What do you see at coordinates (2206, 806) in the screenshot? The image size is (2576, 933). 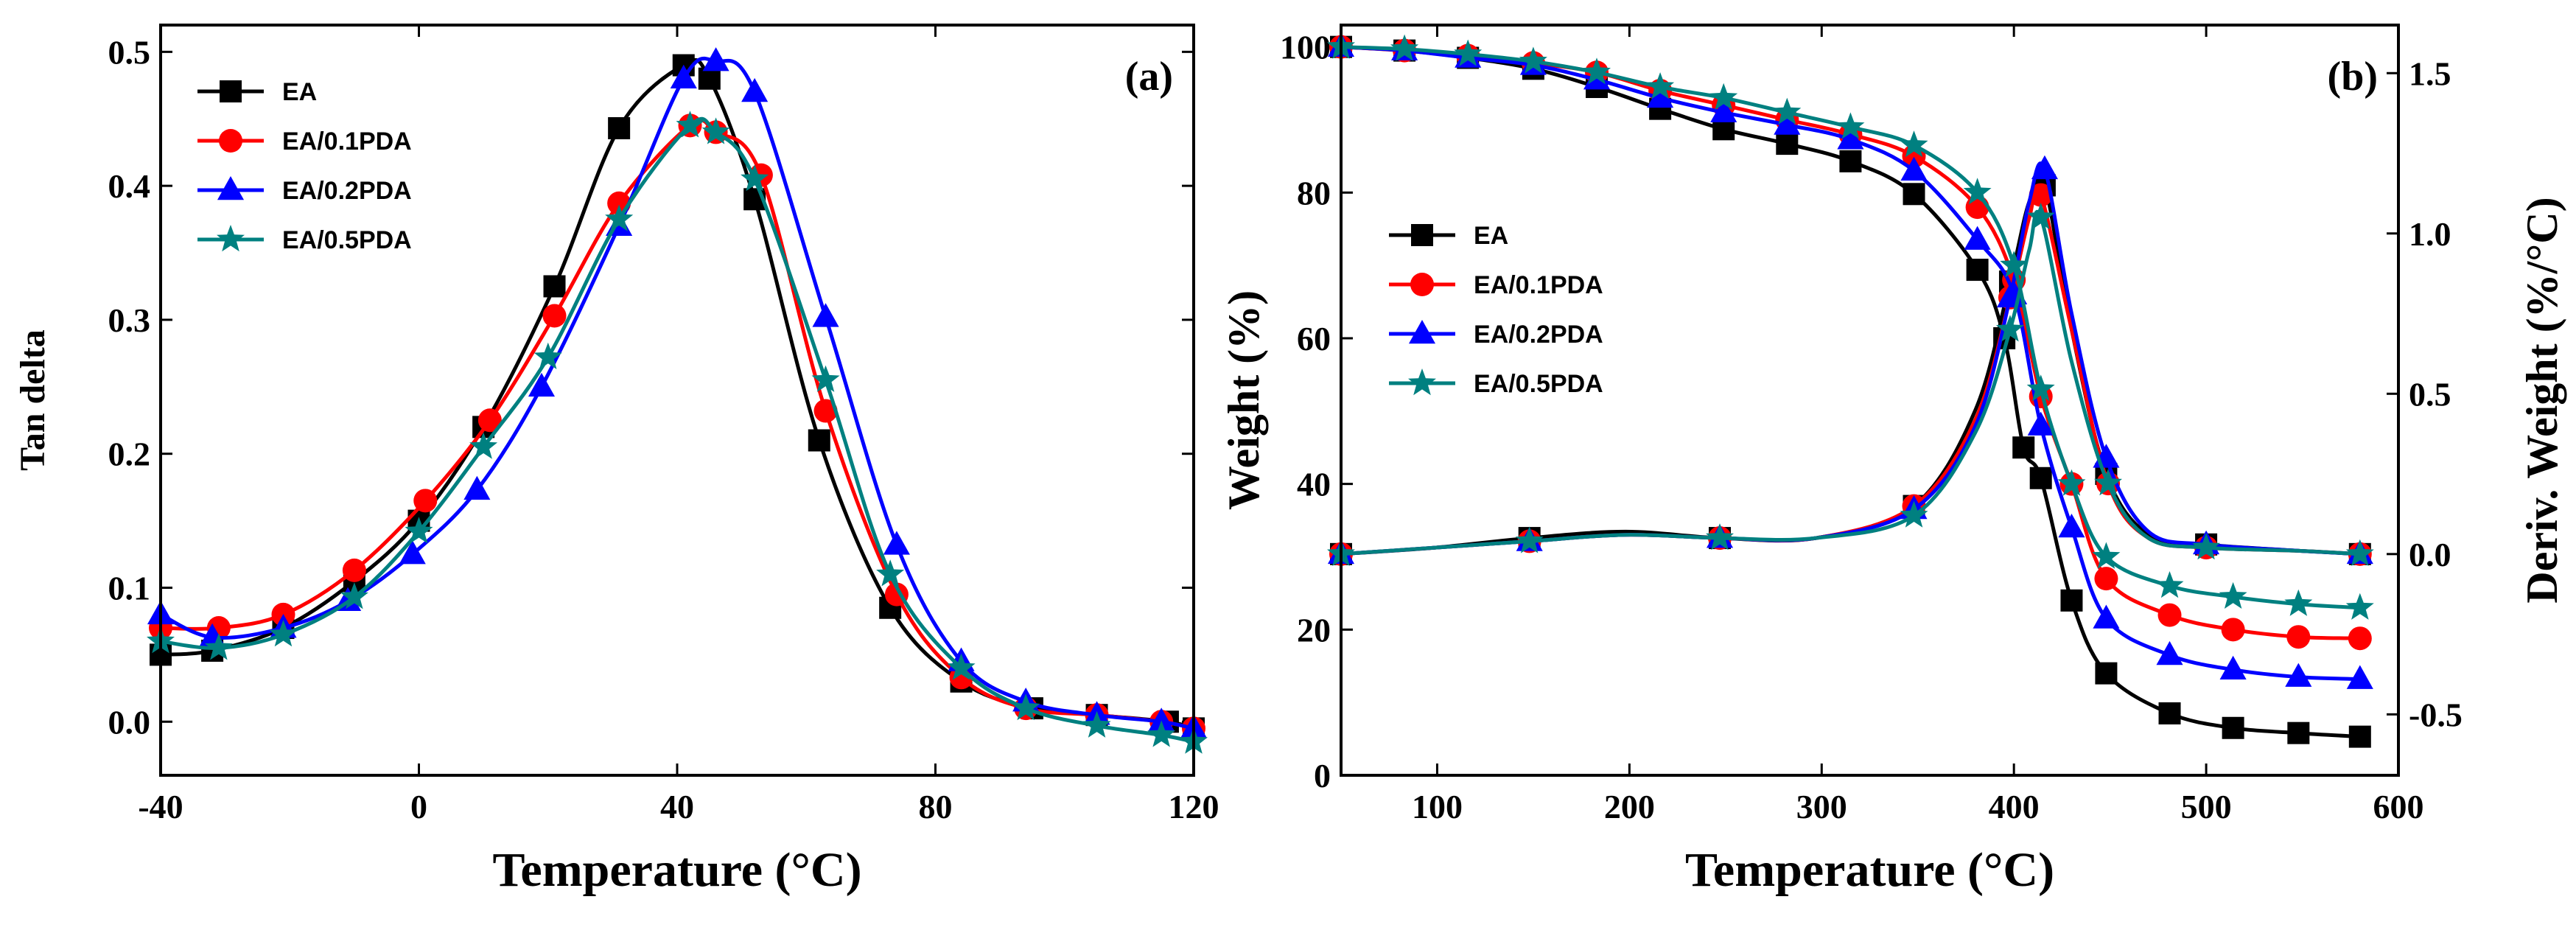 I see `x-tick-label: 500` at bounding box center [2206, 806].